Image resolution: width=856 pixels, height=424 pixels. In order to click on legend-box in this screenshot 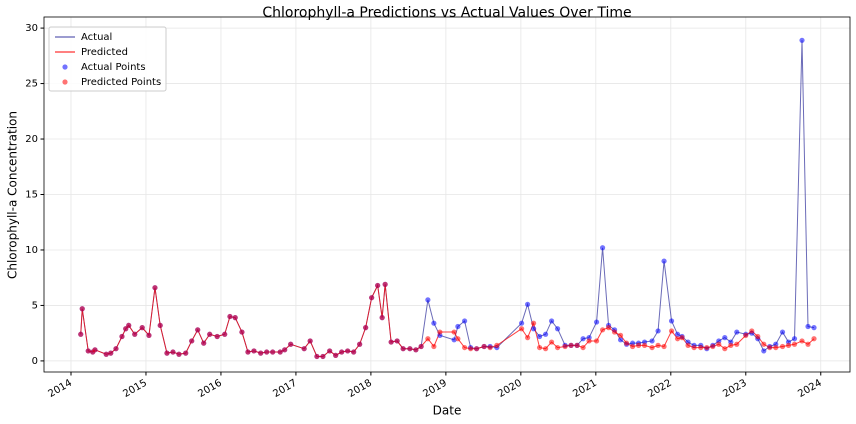, I will do `click(107, 59)`.